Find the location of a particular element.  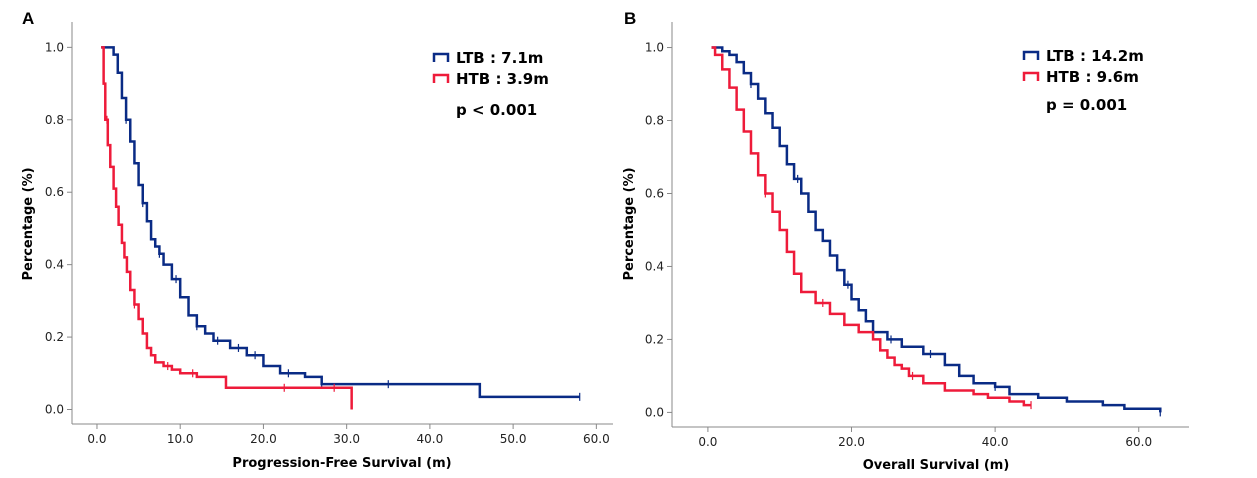

panel-a-y-tick-label: 0.0 is located at coordinates (54, 410).